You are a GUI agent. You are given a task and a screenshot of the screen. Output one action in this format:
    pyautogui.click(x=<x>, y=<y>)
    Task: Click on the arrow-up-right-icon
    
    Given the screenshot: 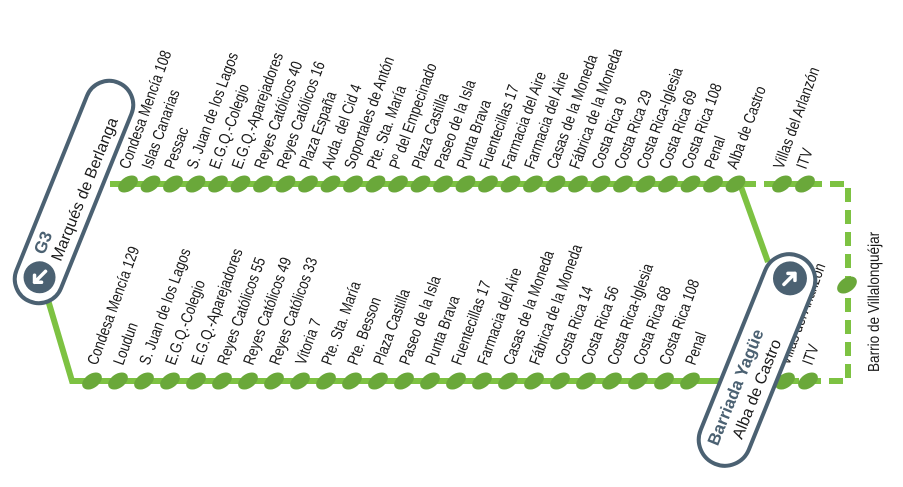 What is the action you would take?
    pyautogui.click(x=789, y=279)
    